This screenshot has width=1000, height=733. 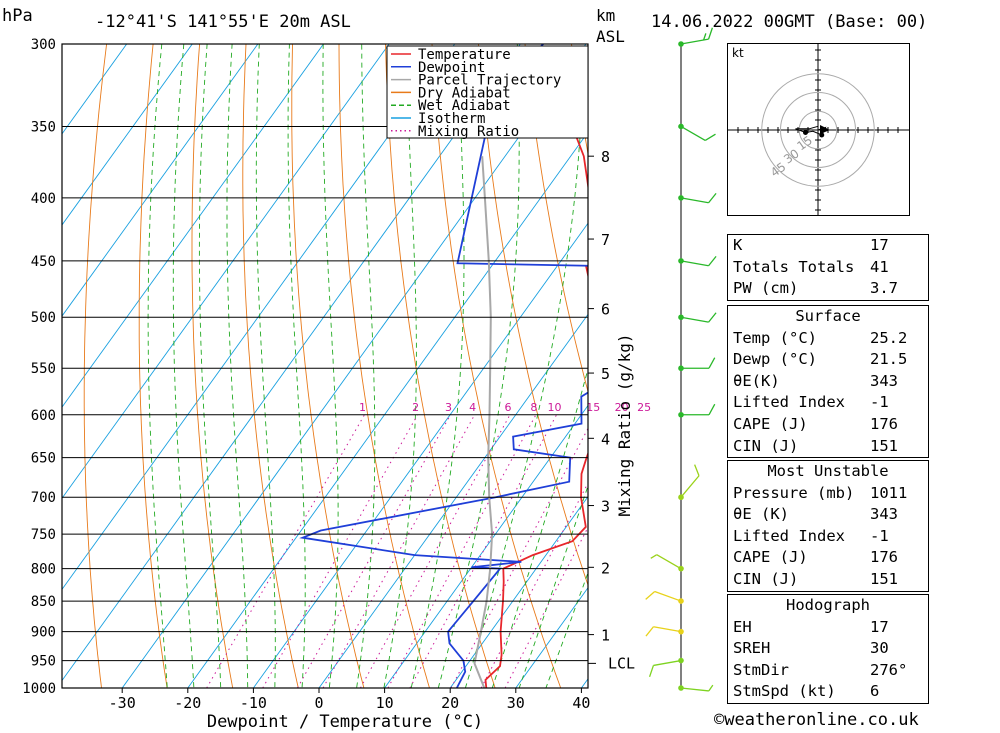 I want to click on right-axis-label: Mixing Ratio (g/kg), so click(x=624, y=424).